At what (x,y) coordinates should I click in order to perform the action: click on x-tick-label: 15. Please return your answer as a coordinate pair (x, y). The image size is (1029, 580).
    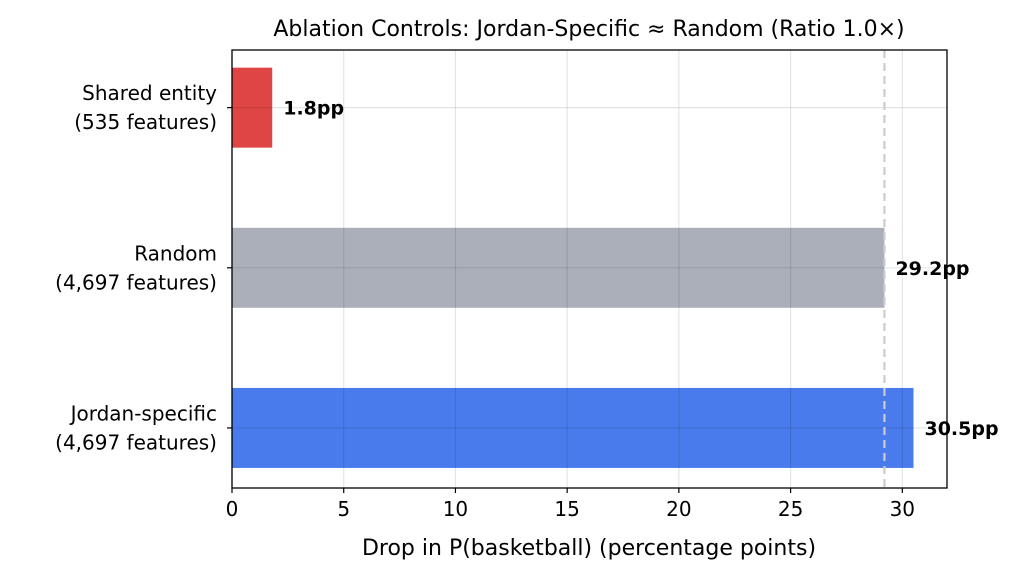
    Looking at the image, I should click on (566, 509).